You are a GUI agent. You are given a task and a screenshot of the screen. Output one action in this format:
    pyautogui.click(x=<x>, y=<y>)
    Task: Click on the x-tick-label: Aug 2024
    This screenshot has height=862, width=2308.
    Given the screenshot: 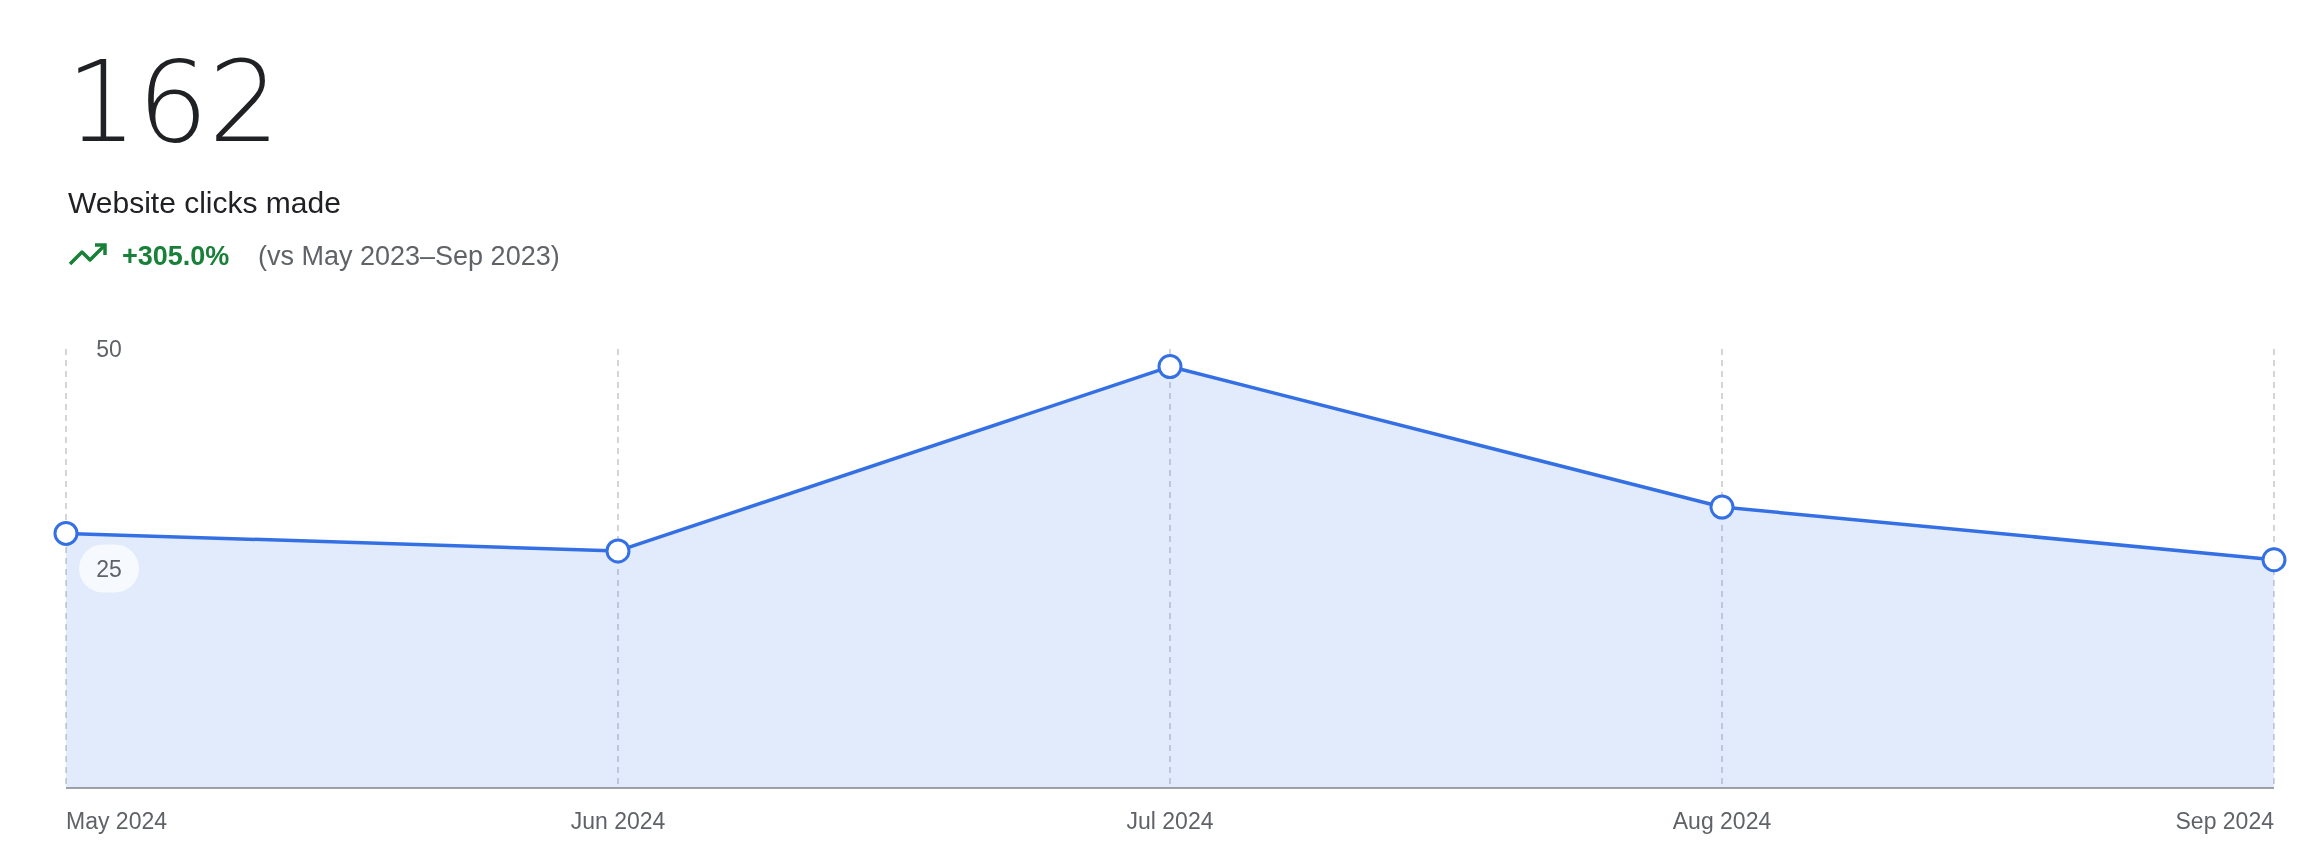 What is the action you would take?
    pyautogui.click(x=1722, y=821)
    